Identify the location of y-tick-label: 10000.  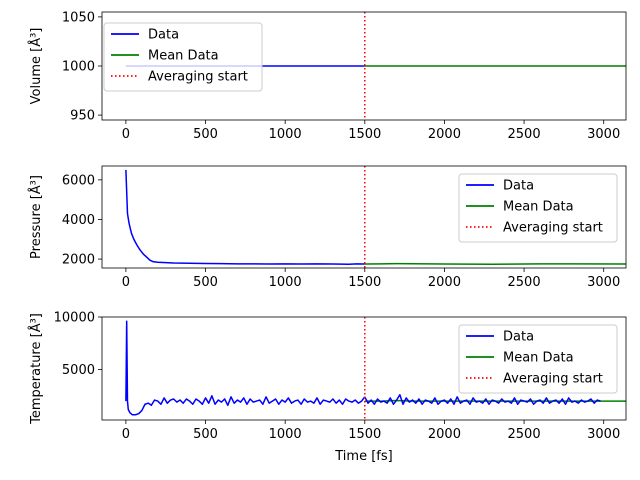
(74, 318).